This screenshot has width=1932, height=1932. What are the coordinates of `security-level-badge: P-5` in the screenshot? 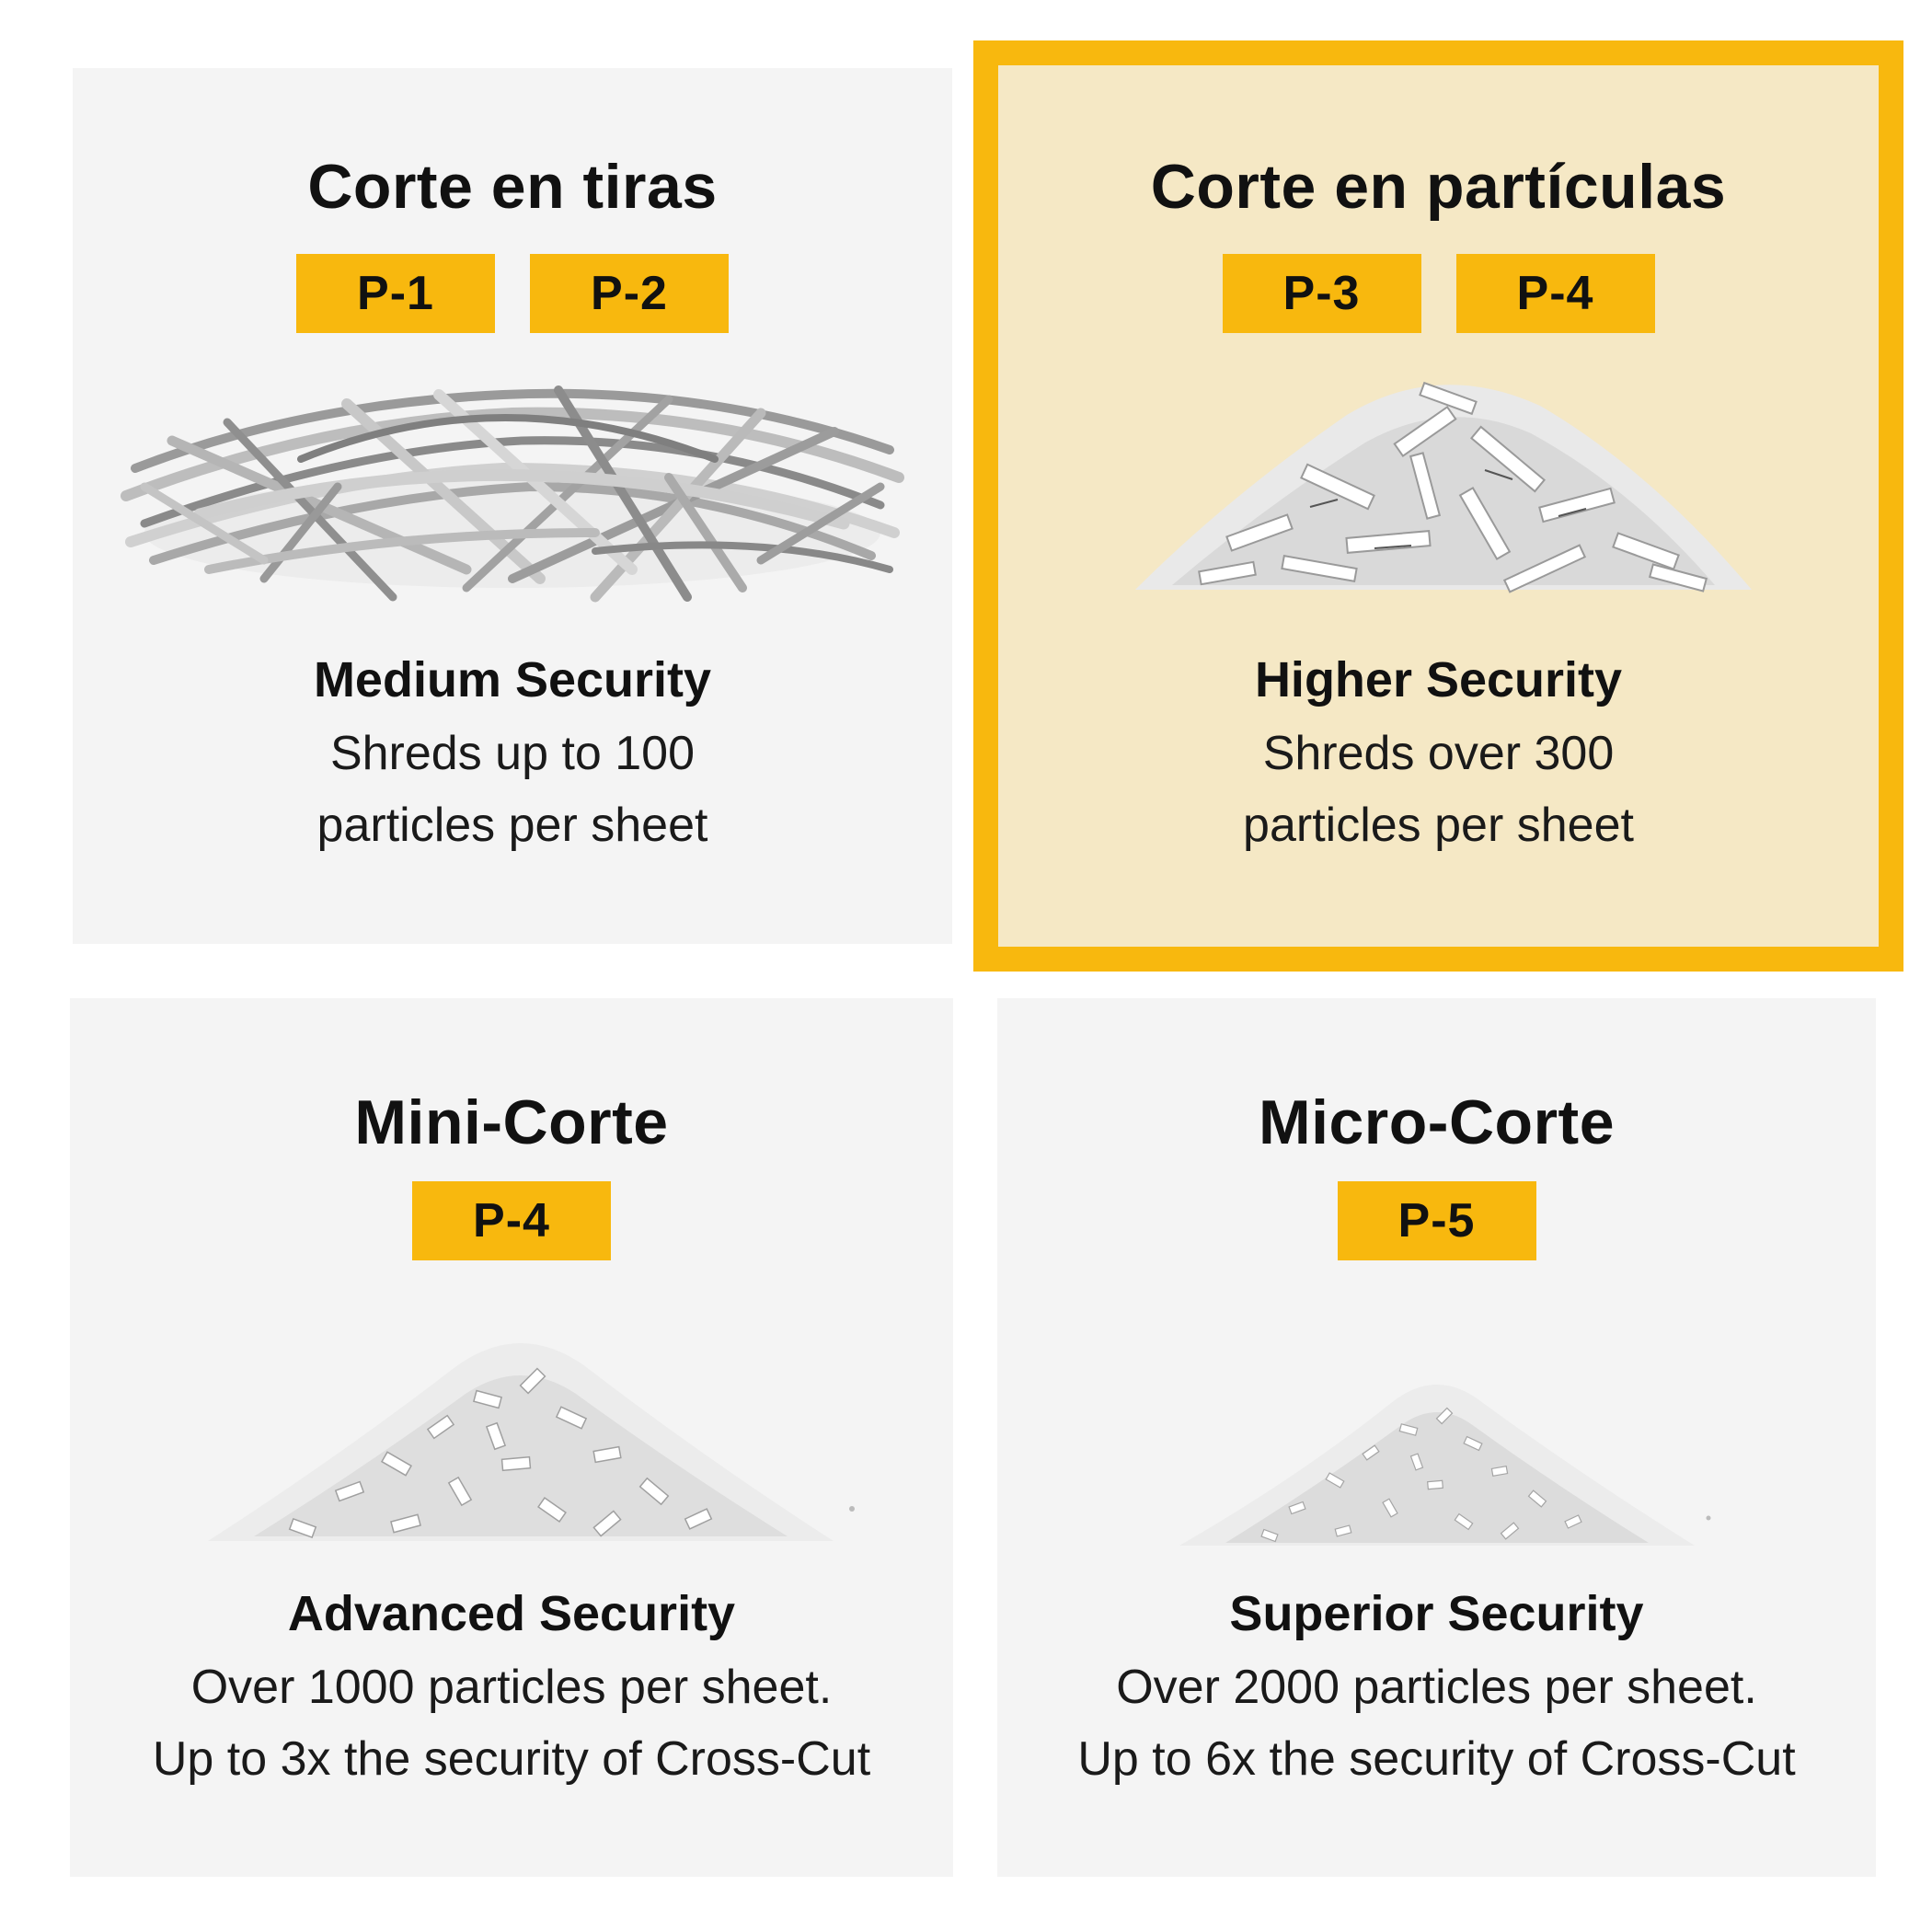 It's located at (1436, 1220).